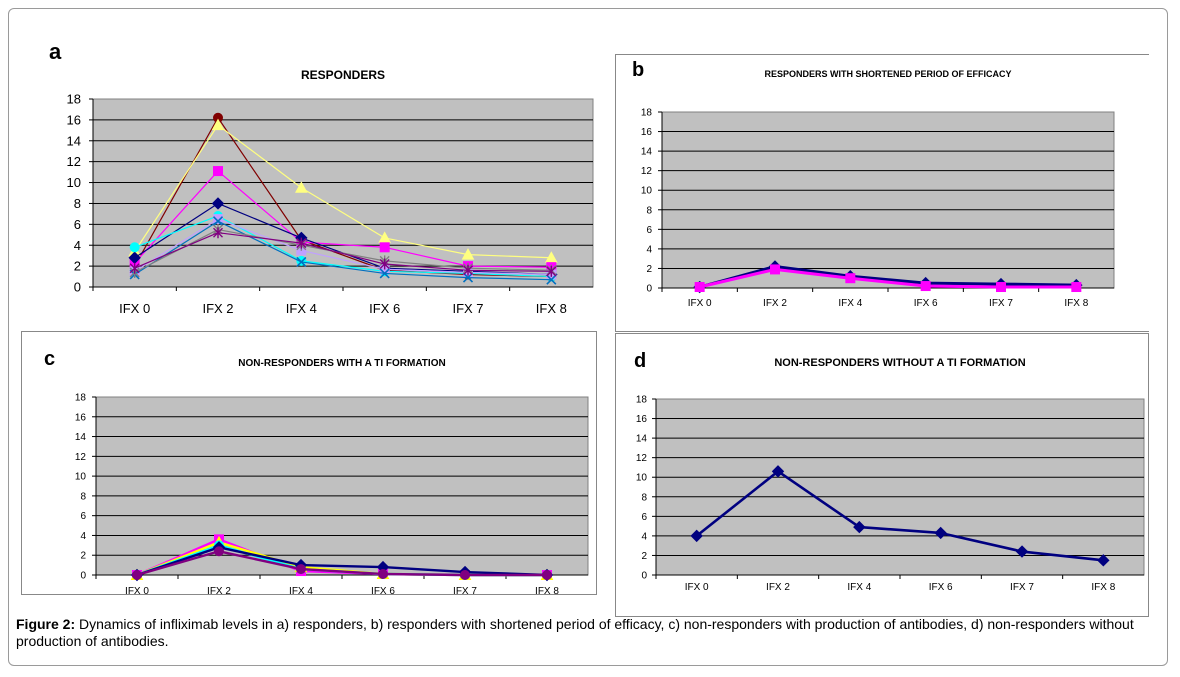 The height and width of the screenshot is (677, 1180). I want to click on y-tick-label-a: 16, so click(74, 119).